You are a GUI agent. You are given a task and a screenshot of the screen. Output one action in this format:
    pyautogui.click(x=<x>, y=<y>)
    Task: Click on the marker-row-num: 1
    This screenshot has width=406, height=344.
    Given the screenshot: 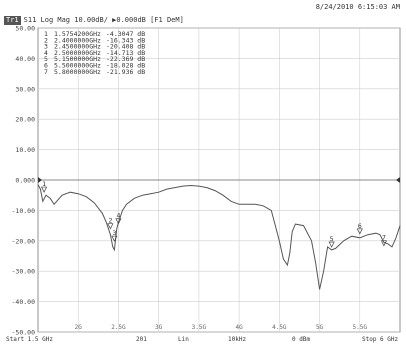 What is the action you would take?
    pyautogui.click(x=46, y=34)
    